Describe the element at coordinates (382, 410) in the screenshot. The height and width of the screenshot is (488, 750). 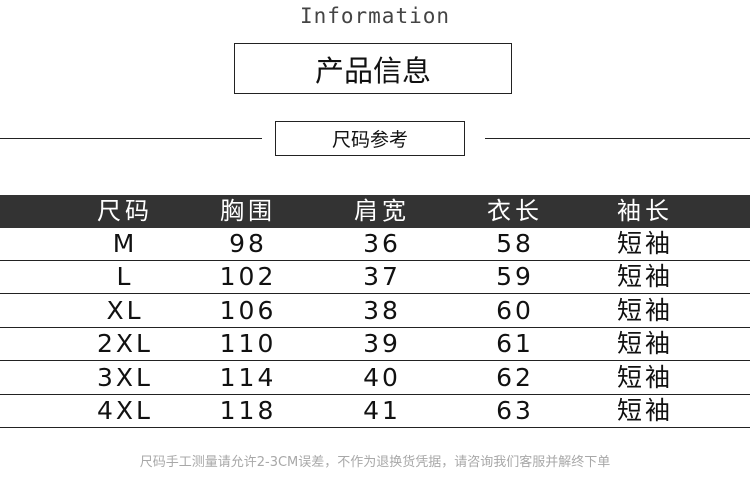
I see `cell-shoulder: 41` at that location.